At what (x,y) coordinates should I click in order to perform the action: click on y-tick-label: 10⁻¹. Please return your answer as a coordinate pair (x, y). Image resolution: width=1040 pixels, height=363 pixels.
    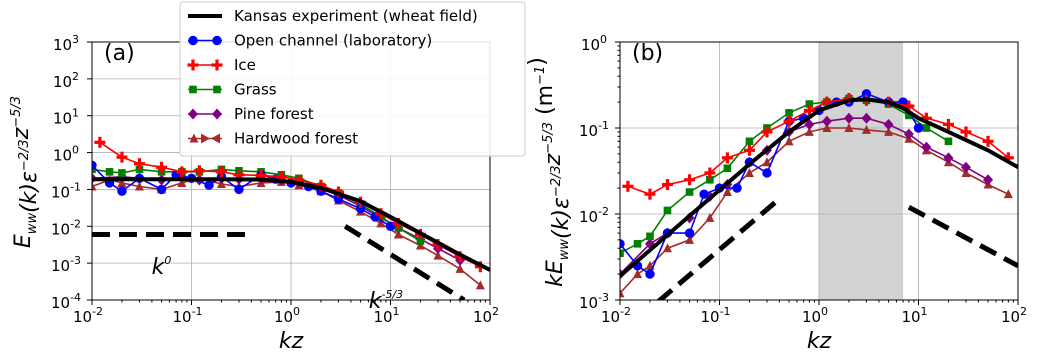
    Looking at the image, I should click on (66, 190).